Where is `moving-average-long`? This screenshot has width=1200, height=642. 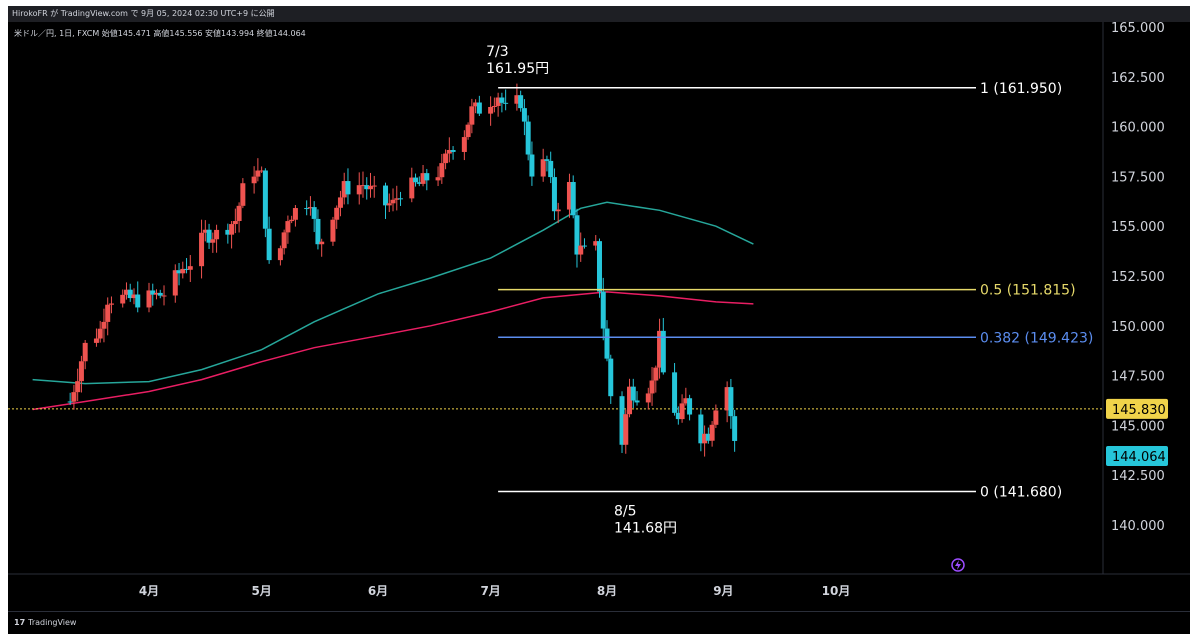 moving-average-long is located at coordinates (393, 351).